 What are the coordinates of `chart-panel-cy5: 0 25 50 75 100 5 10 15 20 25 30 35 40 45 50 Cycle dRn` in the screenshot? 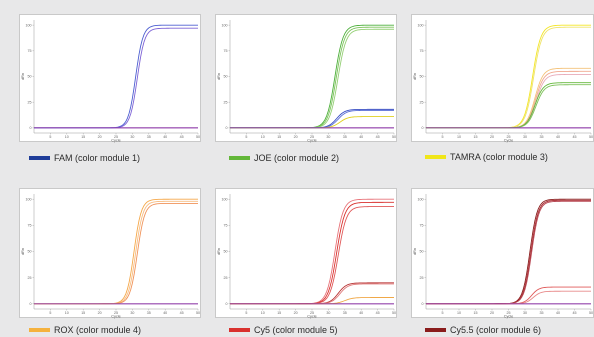 It's located at (306, 253).